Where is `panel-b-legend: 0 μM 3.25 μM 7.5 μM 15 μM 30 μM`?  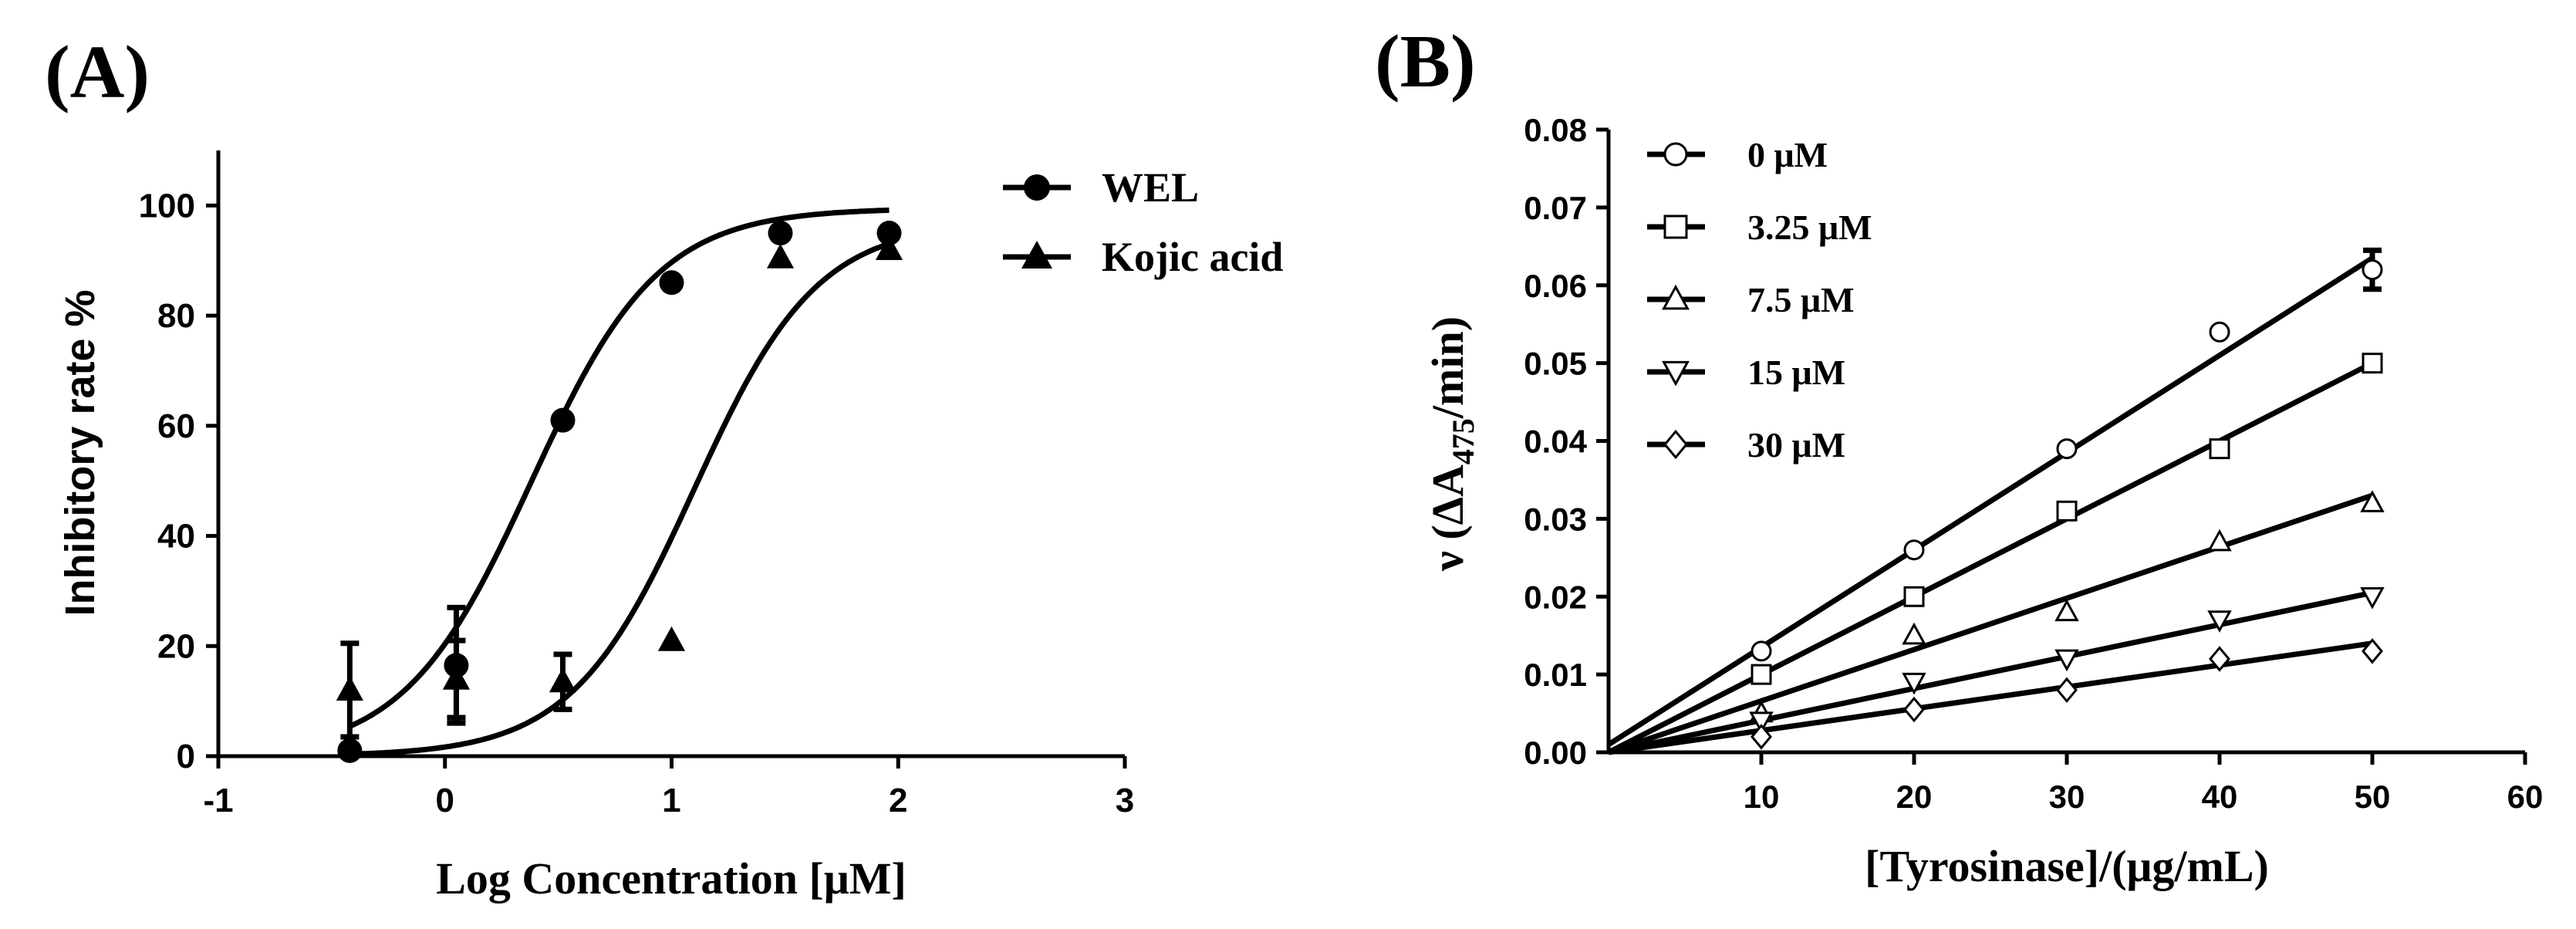 panel-b-legend: 0 μM 3.25 μM 7.5 μM 15 μM 30 μM is located at coordinates (1759, 299).